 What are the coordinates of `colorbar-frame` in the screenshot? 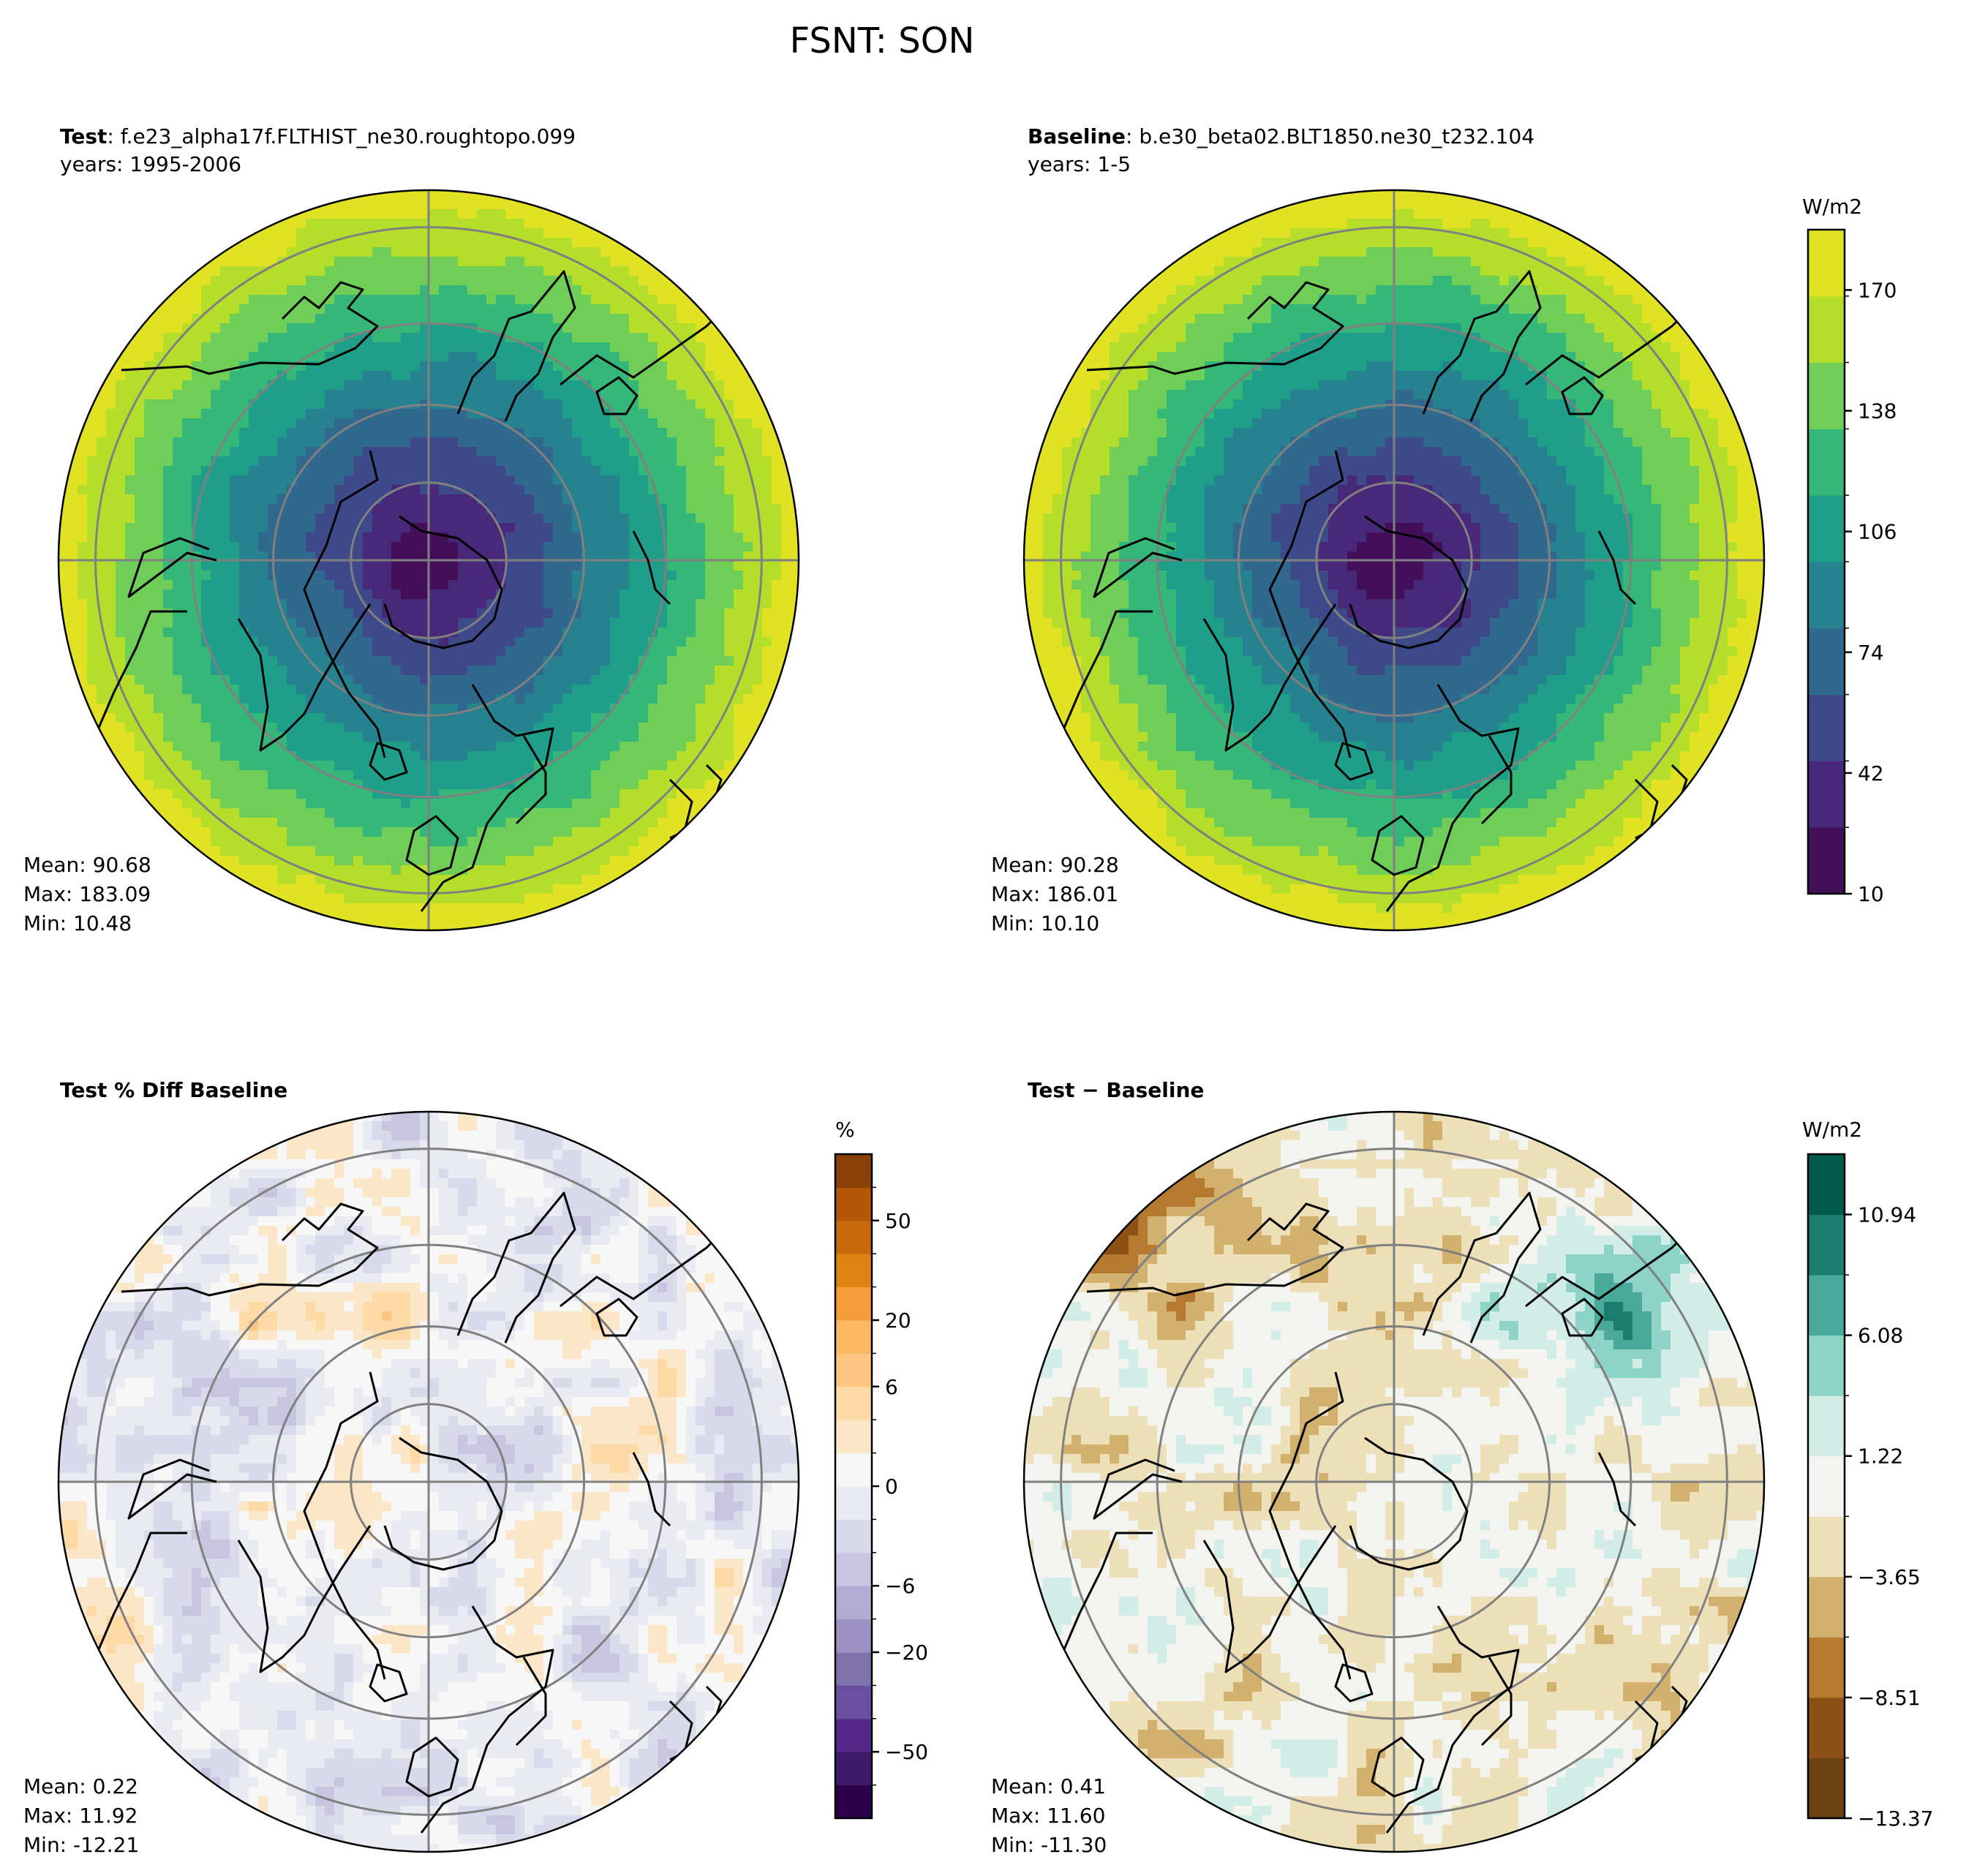 It's located at (1826, 1486).